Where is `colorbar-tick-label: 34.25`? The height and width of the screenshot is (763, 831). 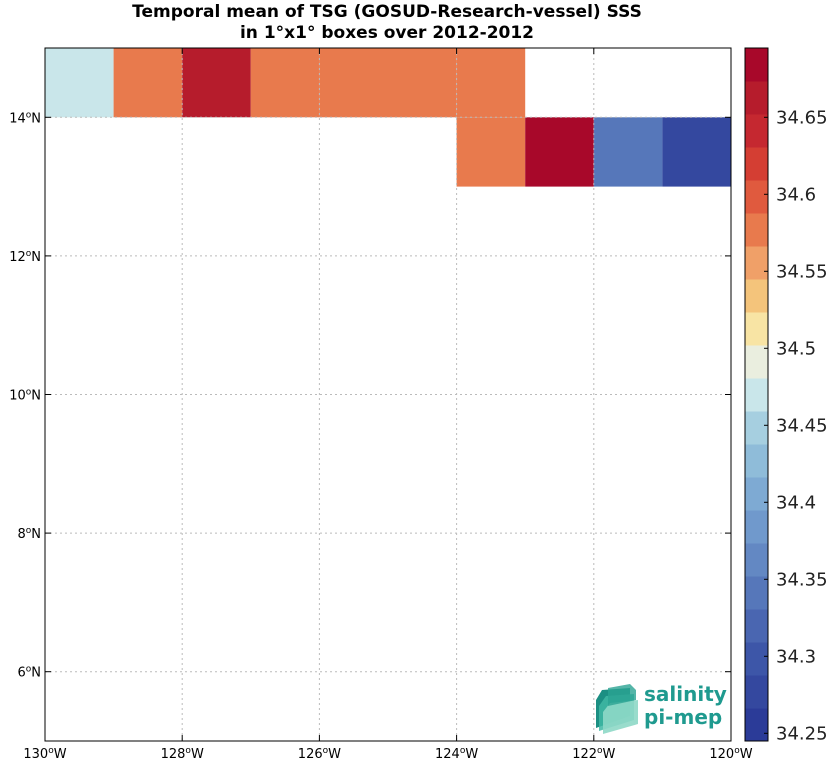
colorbar-tick-label: 34.25 is located at coordinates (802, 733).